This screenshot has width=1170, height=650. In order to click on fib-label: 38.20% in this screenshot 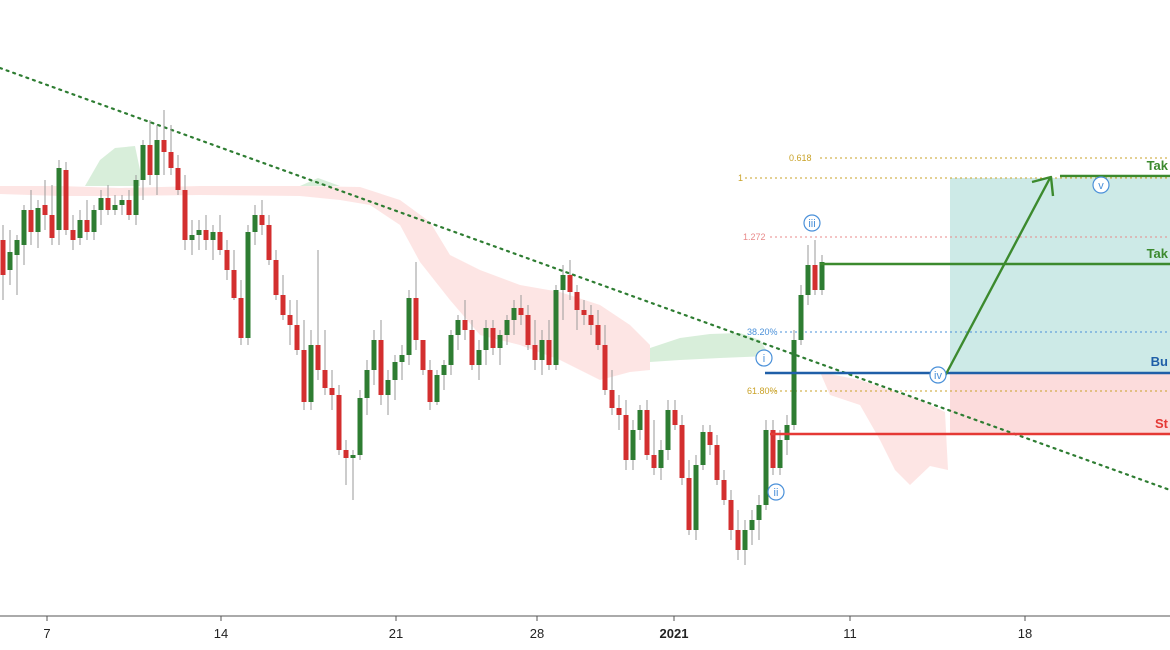, I will do `click(762, 332)`.